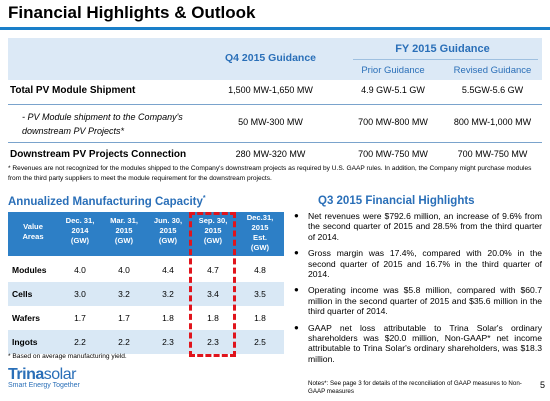  I want to click on prior-value: 700 MW-750 MW, so click(393, 154).